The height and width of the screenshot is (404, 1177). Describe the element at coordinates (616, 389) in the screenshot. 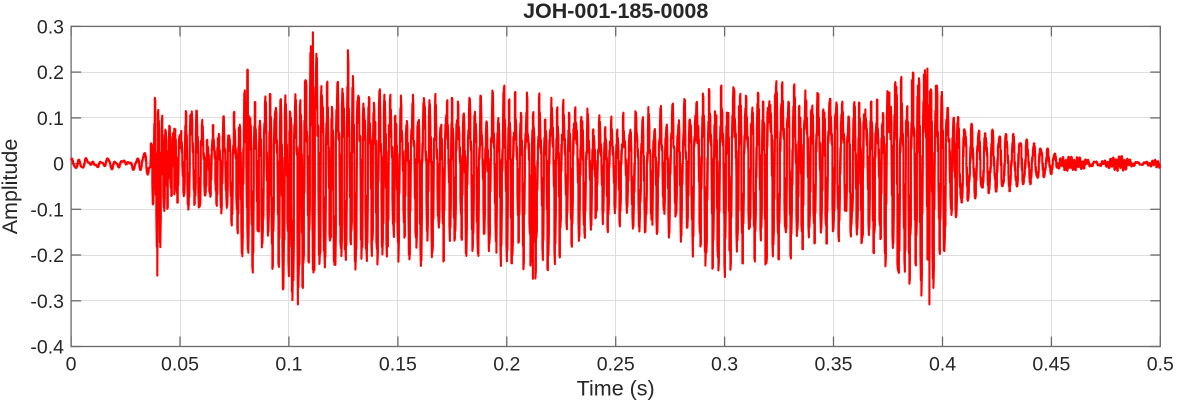

I see `svg-text: Time (s)` at that location.